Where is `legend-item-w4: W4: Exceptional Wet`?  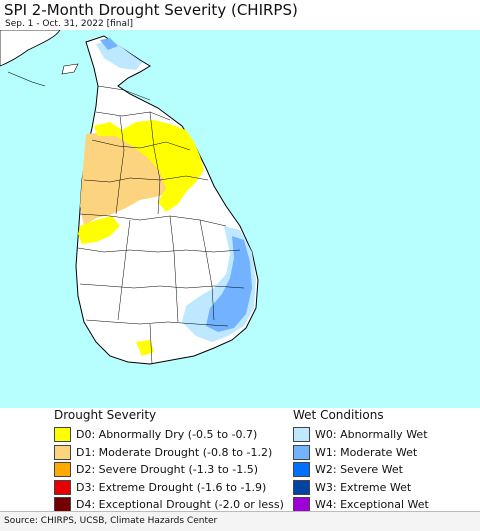
legend-item-w4: W4: Exceptional Wet is located at coordinates (361, 505).